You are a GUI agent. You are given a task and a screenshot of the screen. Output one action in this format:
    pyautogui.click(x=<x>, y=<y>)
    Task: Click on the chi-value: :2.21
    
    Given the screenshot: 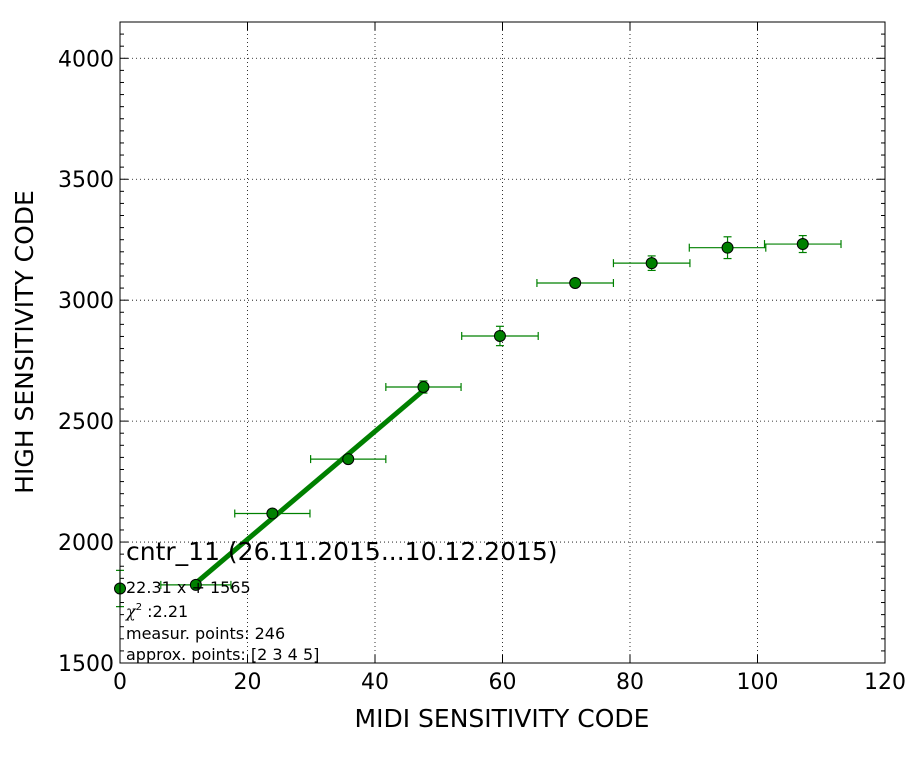 What is the action you would take?
    pyautogui.click(x=165, y=611)
    